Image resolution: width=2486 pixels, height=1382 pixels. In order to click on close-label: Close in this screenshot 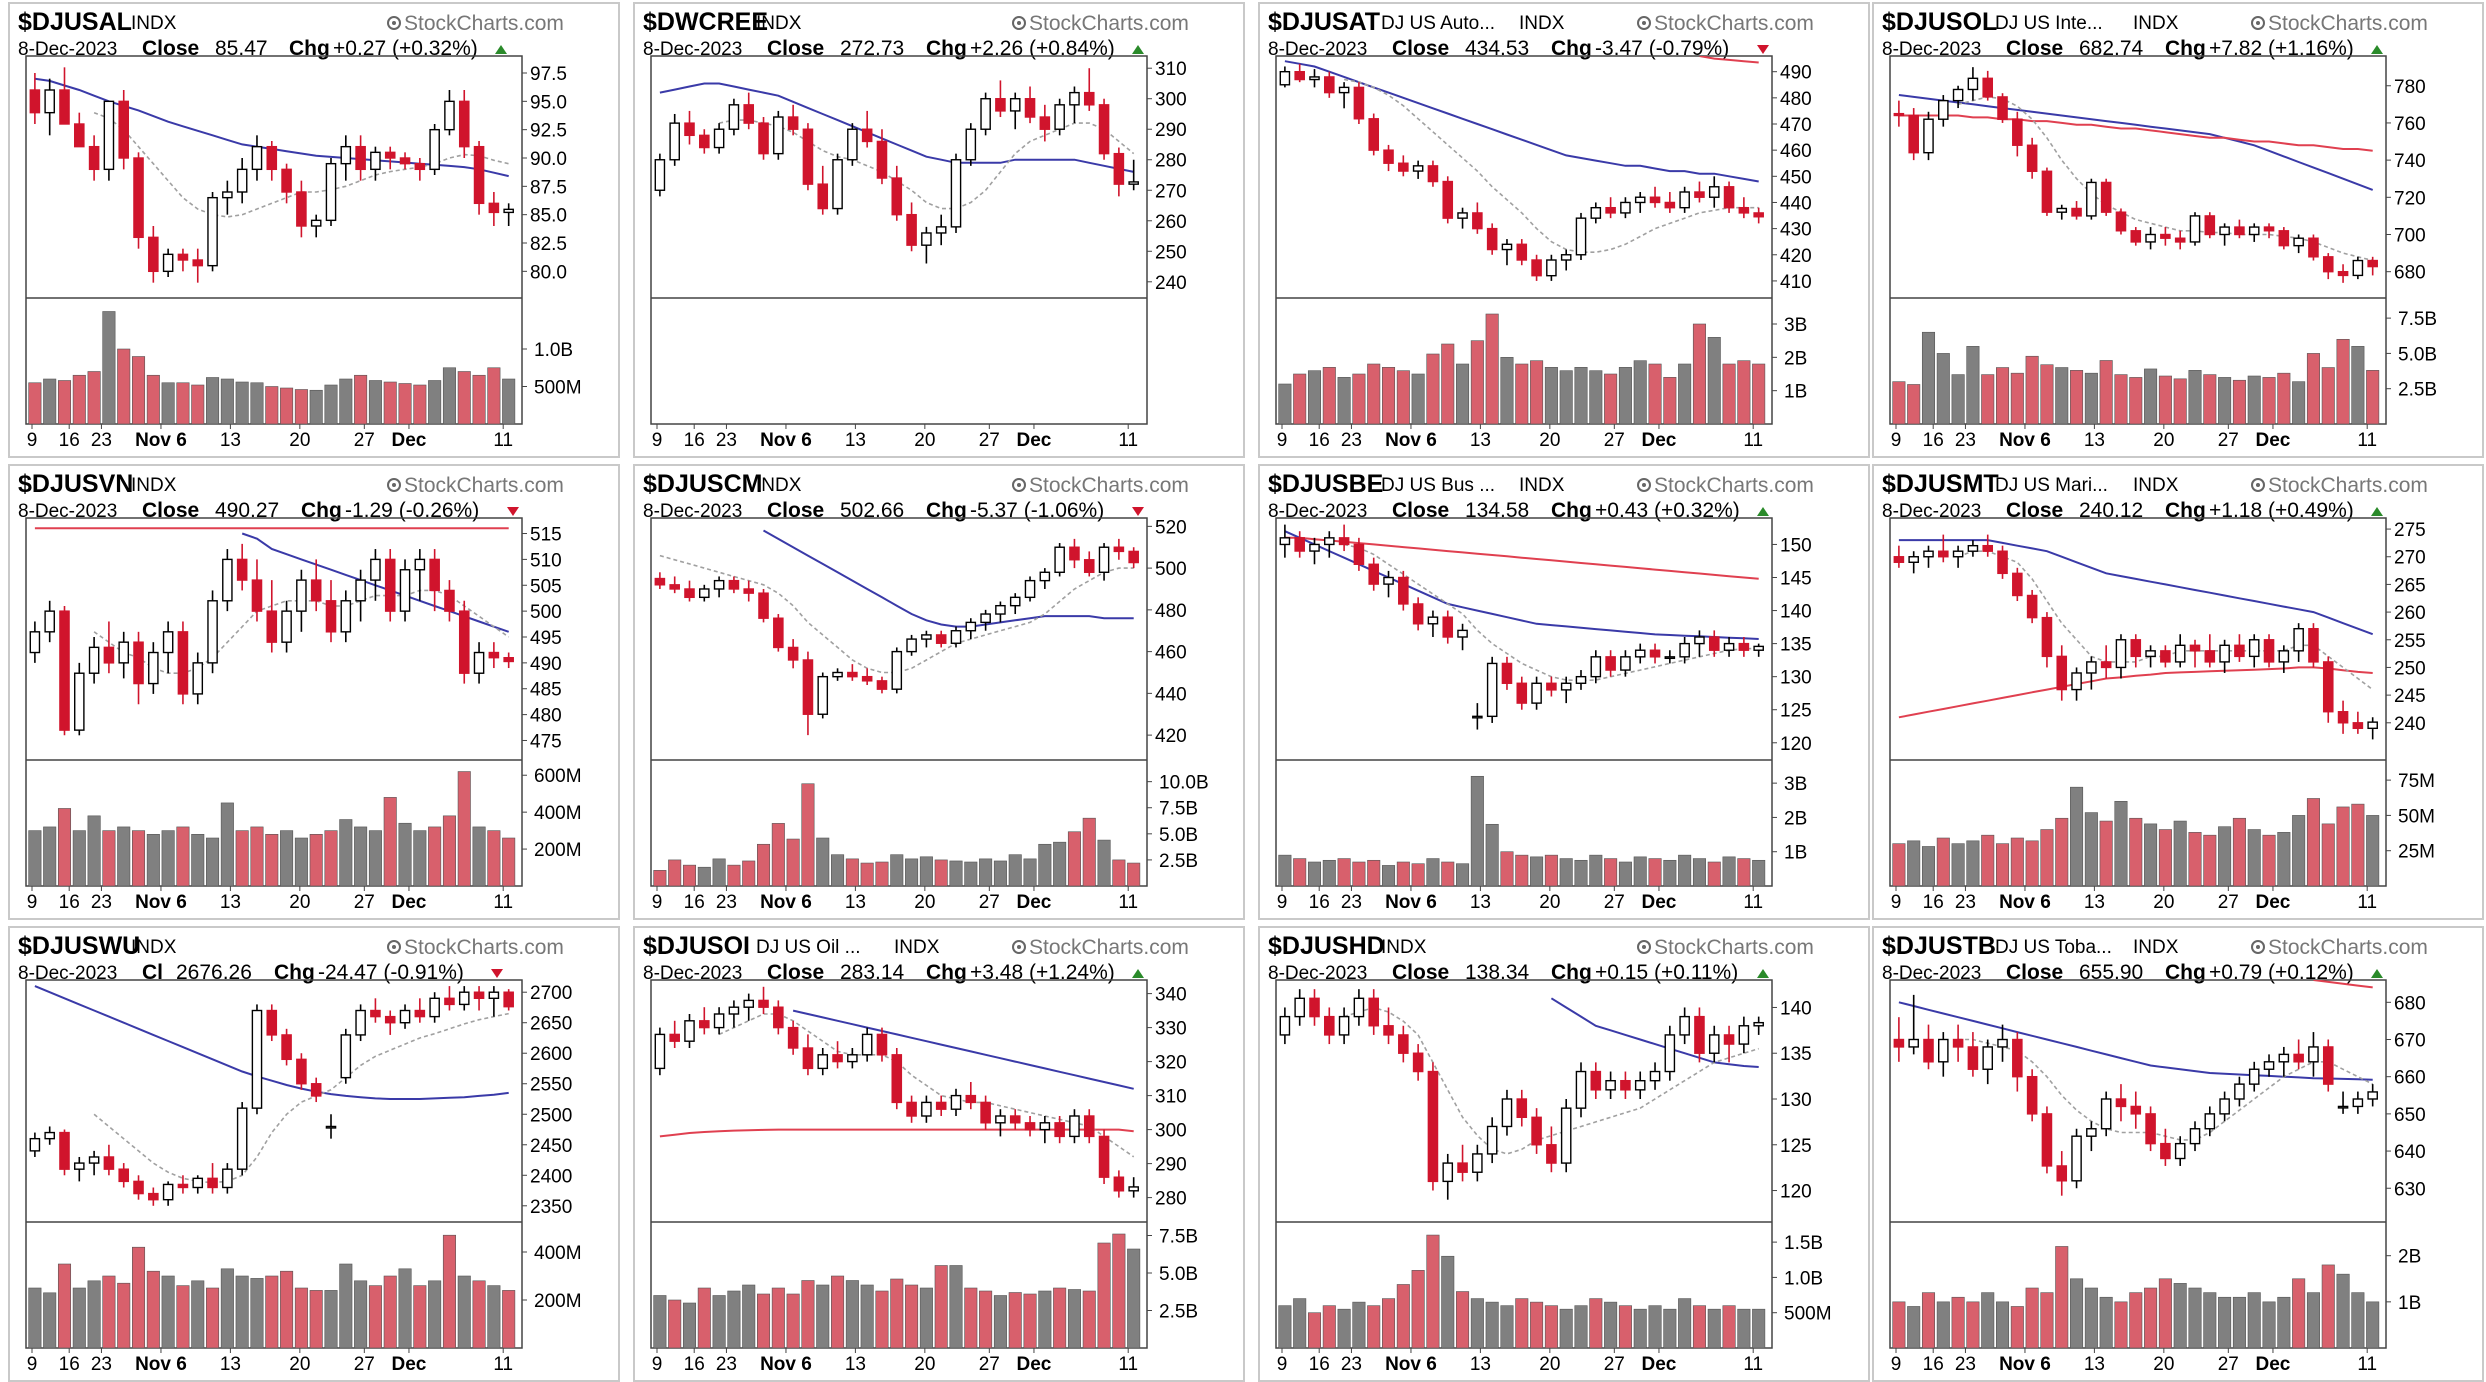, I will do `click(1420, 48)`.